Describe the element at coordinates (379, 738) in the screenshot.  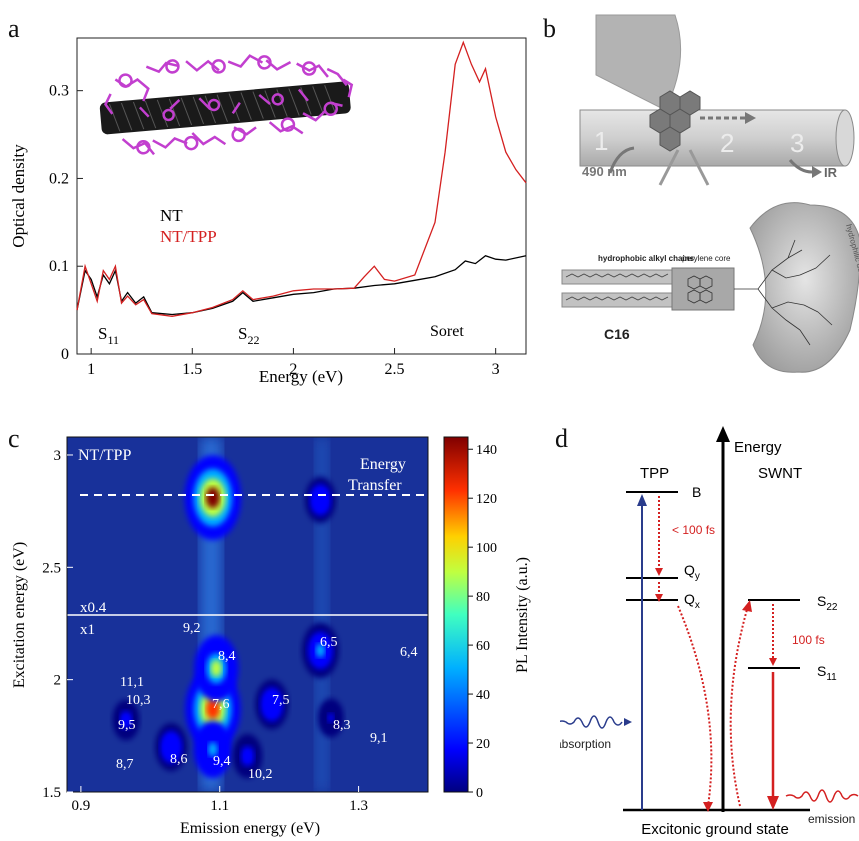
I see `chirality-label: 9,1` at that location.